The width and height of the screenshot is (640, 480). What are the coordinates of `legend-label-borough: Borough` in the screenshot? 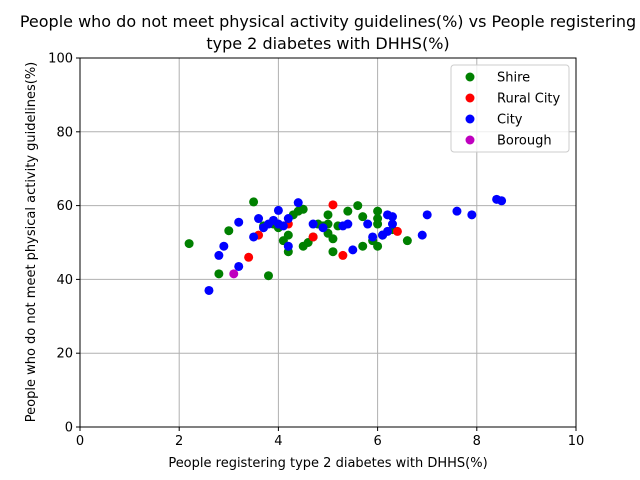 It's located at (524, 141).